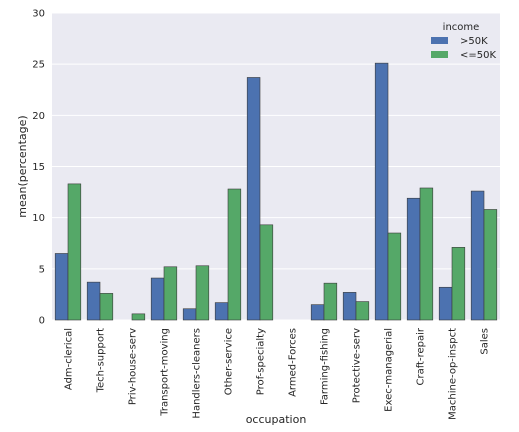  Describe the element at coordinates (485, 341) in the screenshot. I see `x-tick-label: Sales` at that location.